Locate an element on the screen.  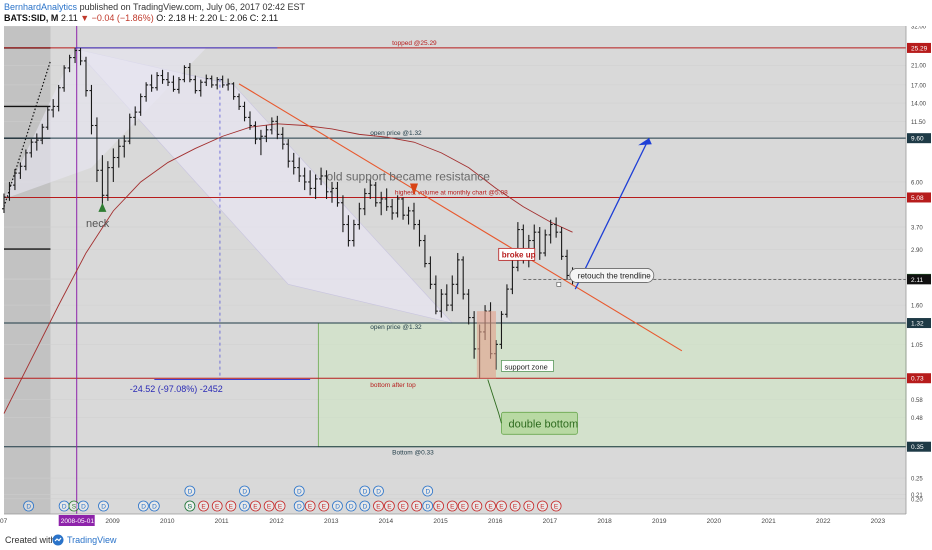
price-badge-label: 5.08 is located at coordinates (917, 198).